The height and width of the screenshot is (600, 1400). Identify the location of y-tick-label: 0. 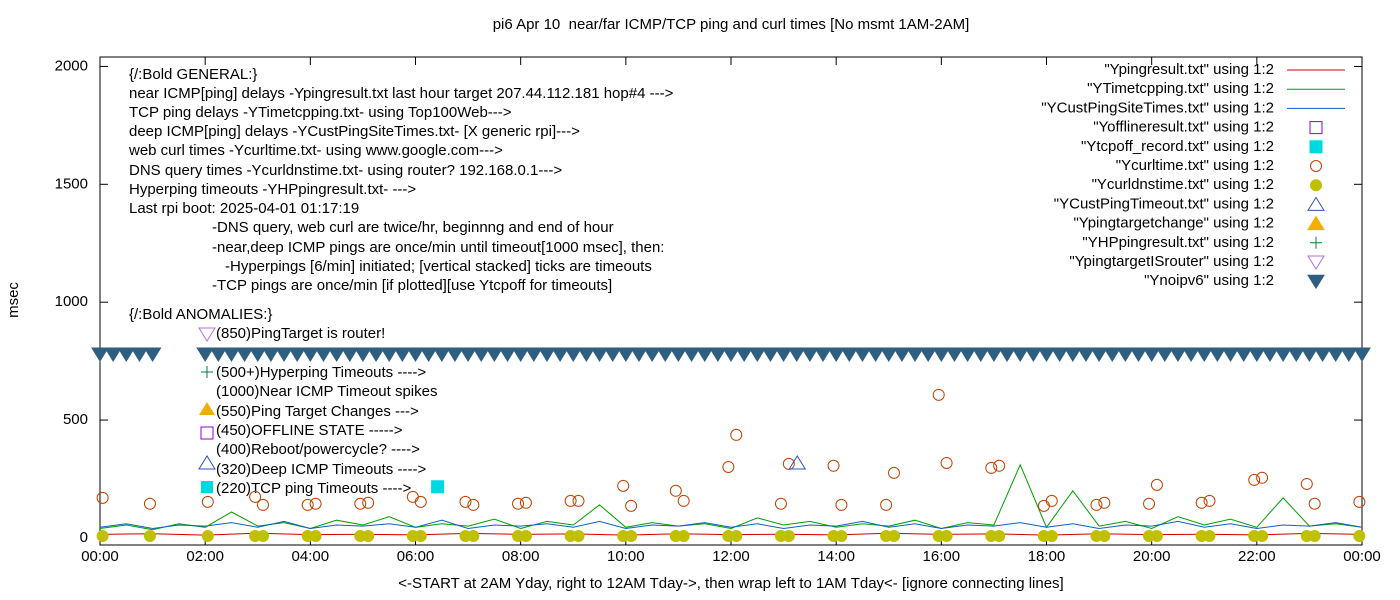
(84, 537).